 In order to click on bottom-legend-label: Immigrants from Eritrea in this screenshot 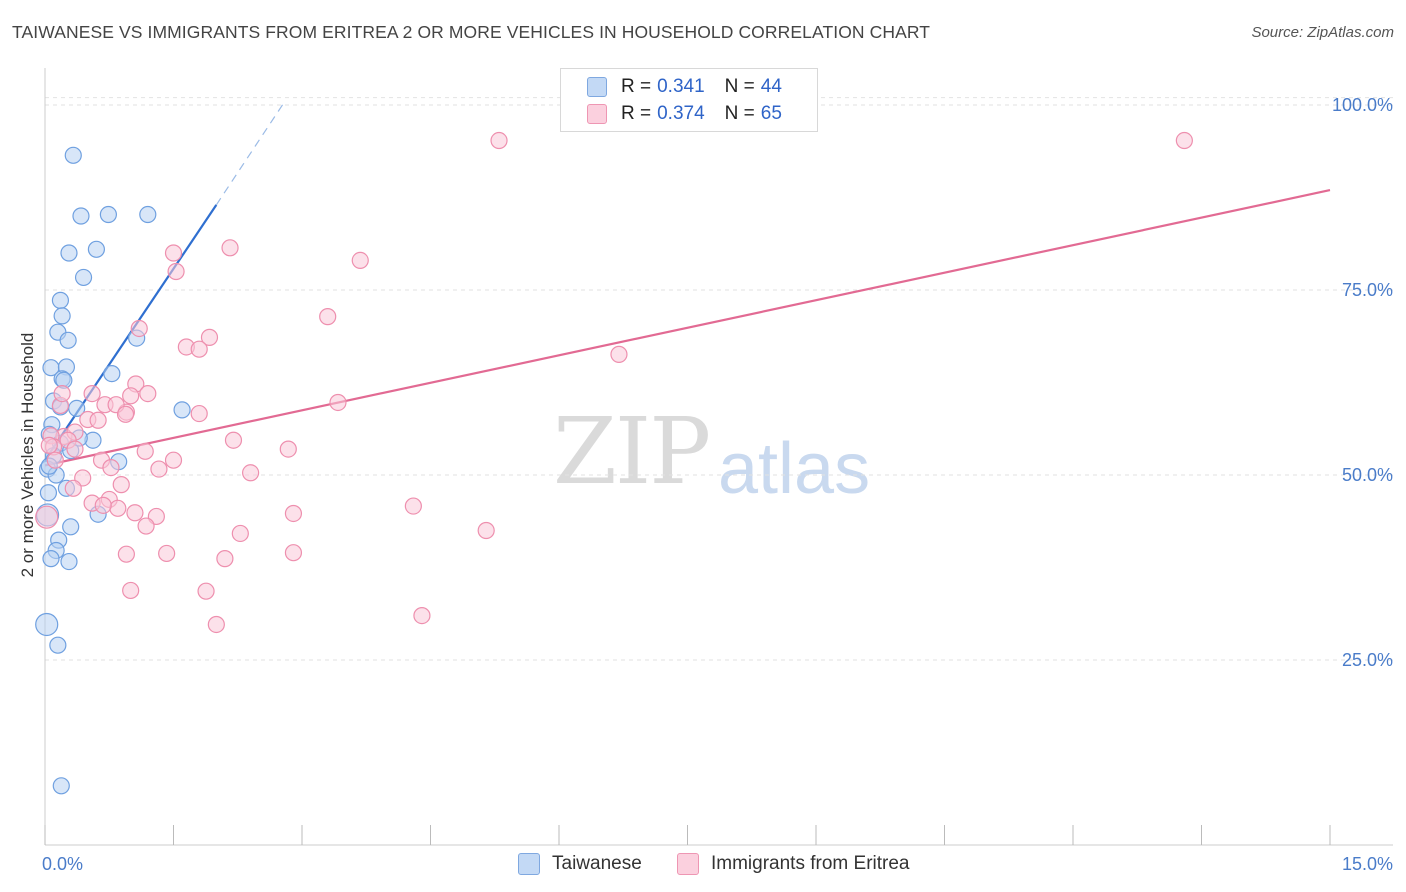, I will do `click(810, 863)`.